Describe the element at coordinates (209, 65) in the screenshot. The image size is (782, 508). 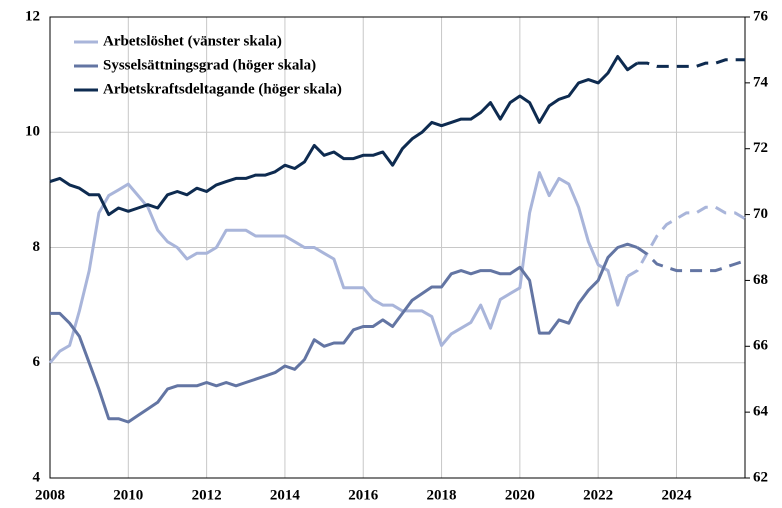
I see `legend-label: Sysselsättningsgrad (höger skala)` at that location.